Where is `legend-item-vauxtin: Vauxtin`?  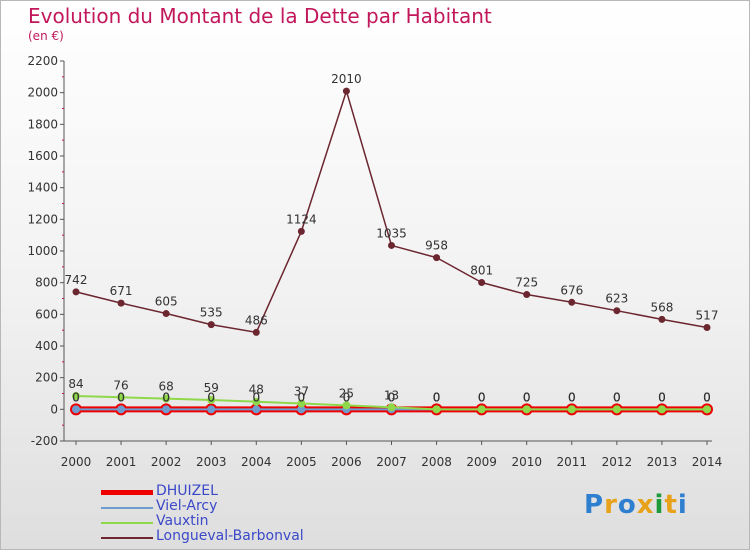
legend-item-vauxtin: Vauxtin is located at coordinates (231, 521).